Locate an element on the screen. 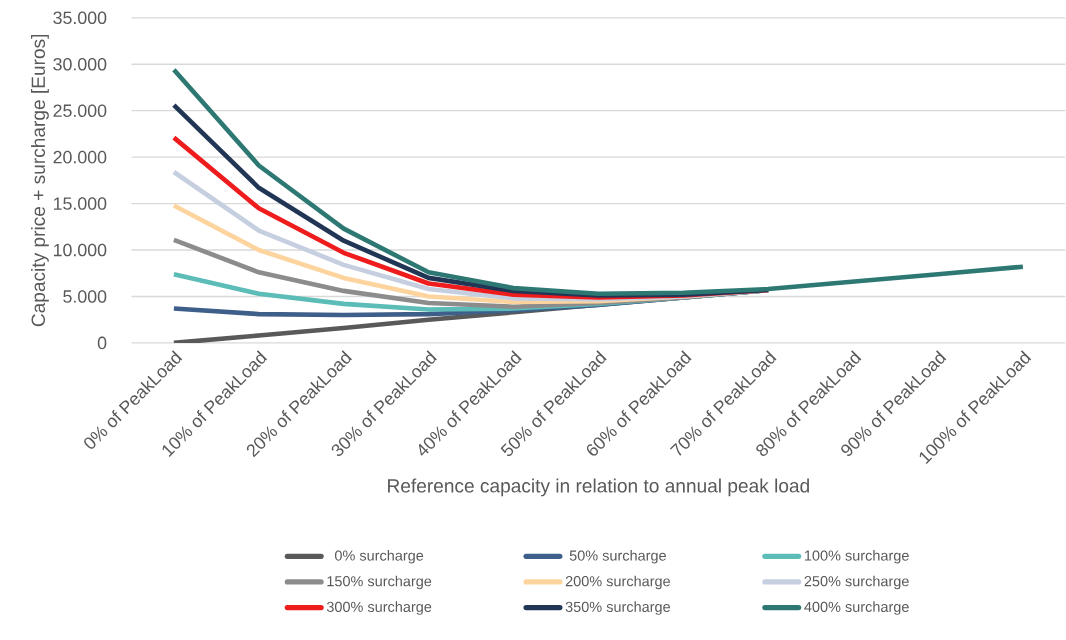  y-tick-label: 15.000 is located at coordinates (80, 203).